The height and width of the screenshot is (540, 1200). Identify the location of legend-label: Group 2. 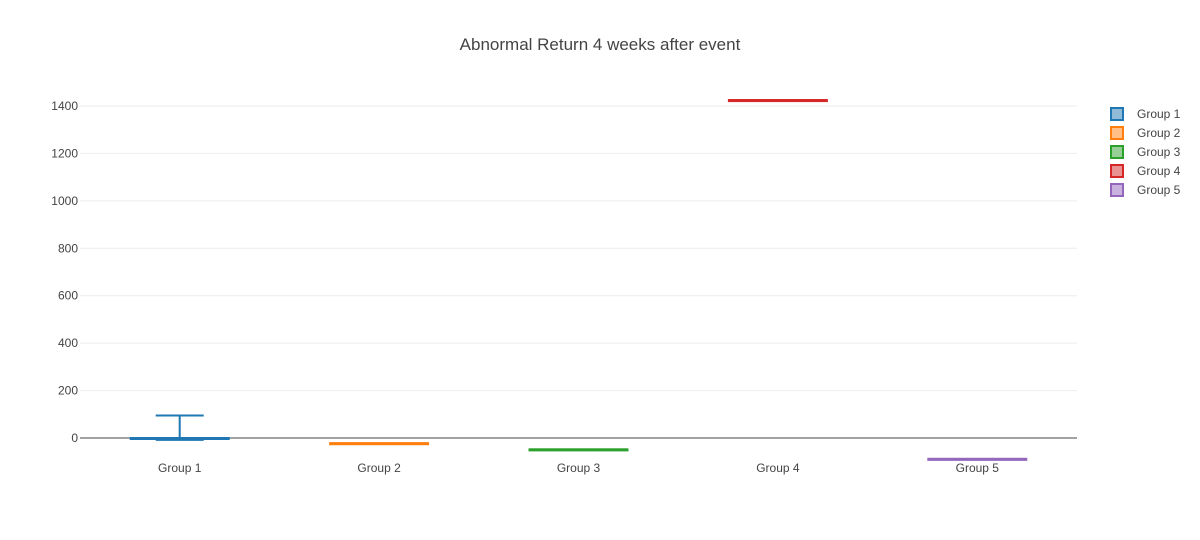
(1159, 133).